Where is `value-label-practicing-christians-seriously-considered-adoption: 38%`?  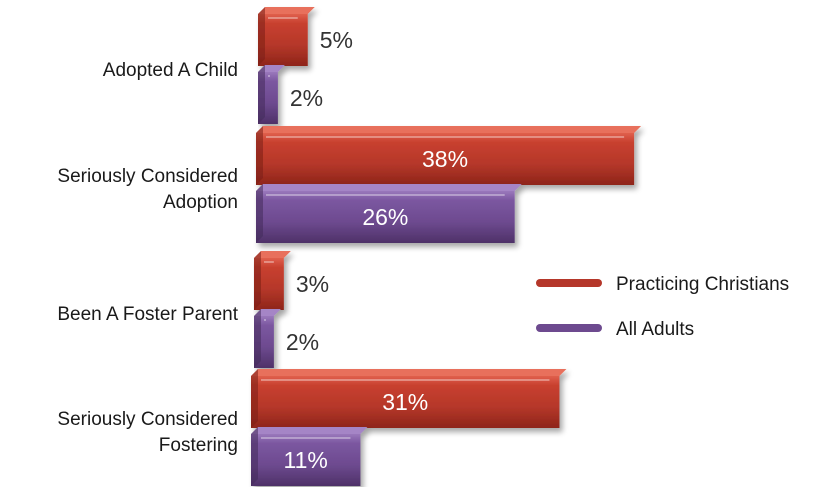 value-label-practicing-christians-seriously-considered-adoption: 38% is located at coordinates (445, 159).